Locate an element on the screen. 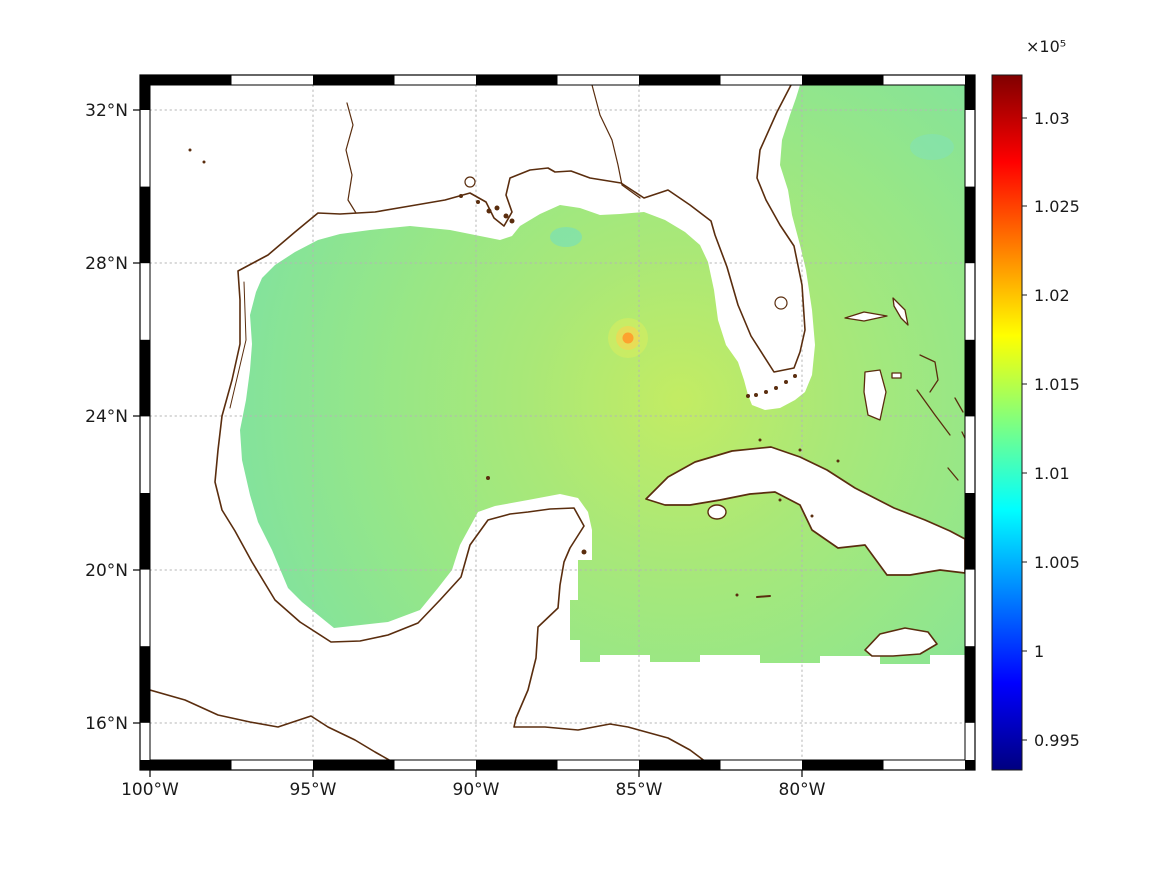  river-apalachicola is located at coordinates (616, 142).